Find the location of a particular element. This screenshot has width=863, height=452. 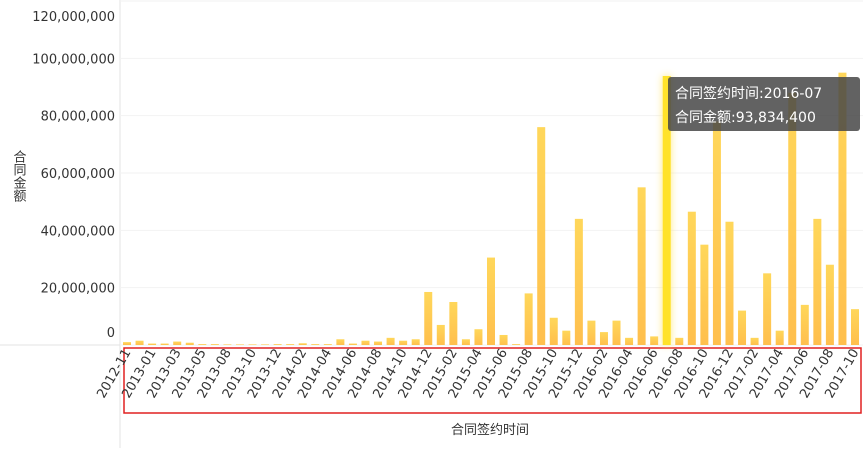

tooltip: 合同签约时间:2016-07 合同金额:93,834,400 is located at coordinates (764, 104).